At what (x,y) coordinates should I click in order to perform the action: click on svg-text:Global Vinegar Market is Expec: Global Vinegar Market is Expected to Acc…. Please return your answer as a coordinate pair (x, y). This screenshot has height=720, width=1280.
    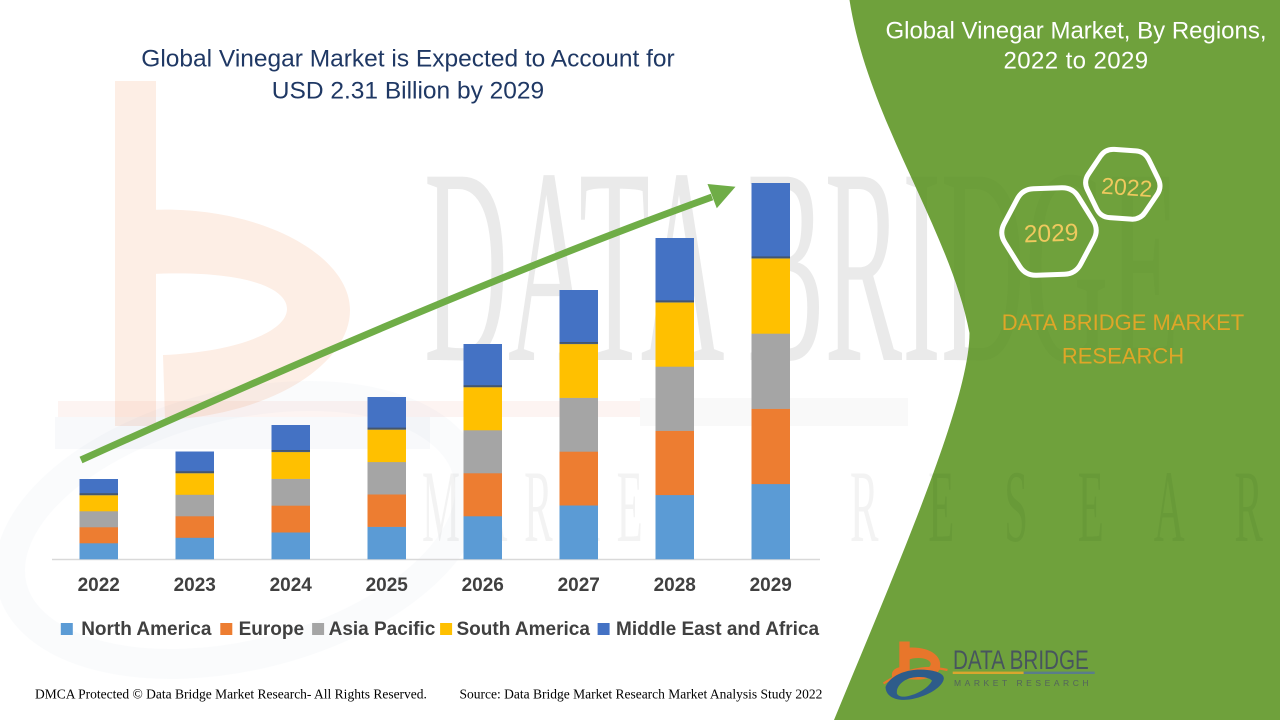
    Looking at the image, I should click on (407, 59).